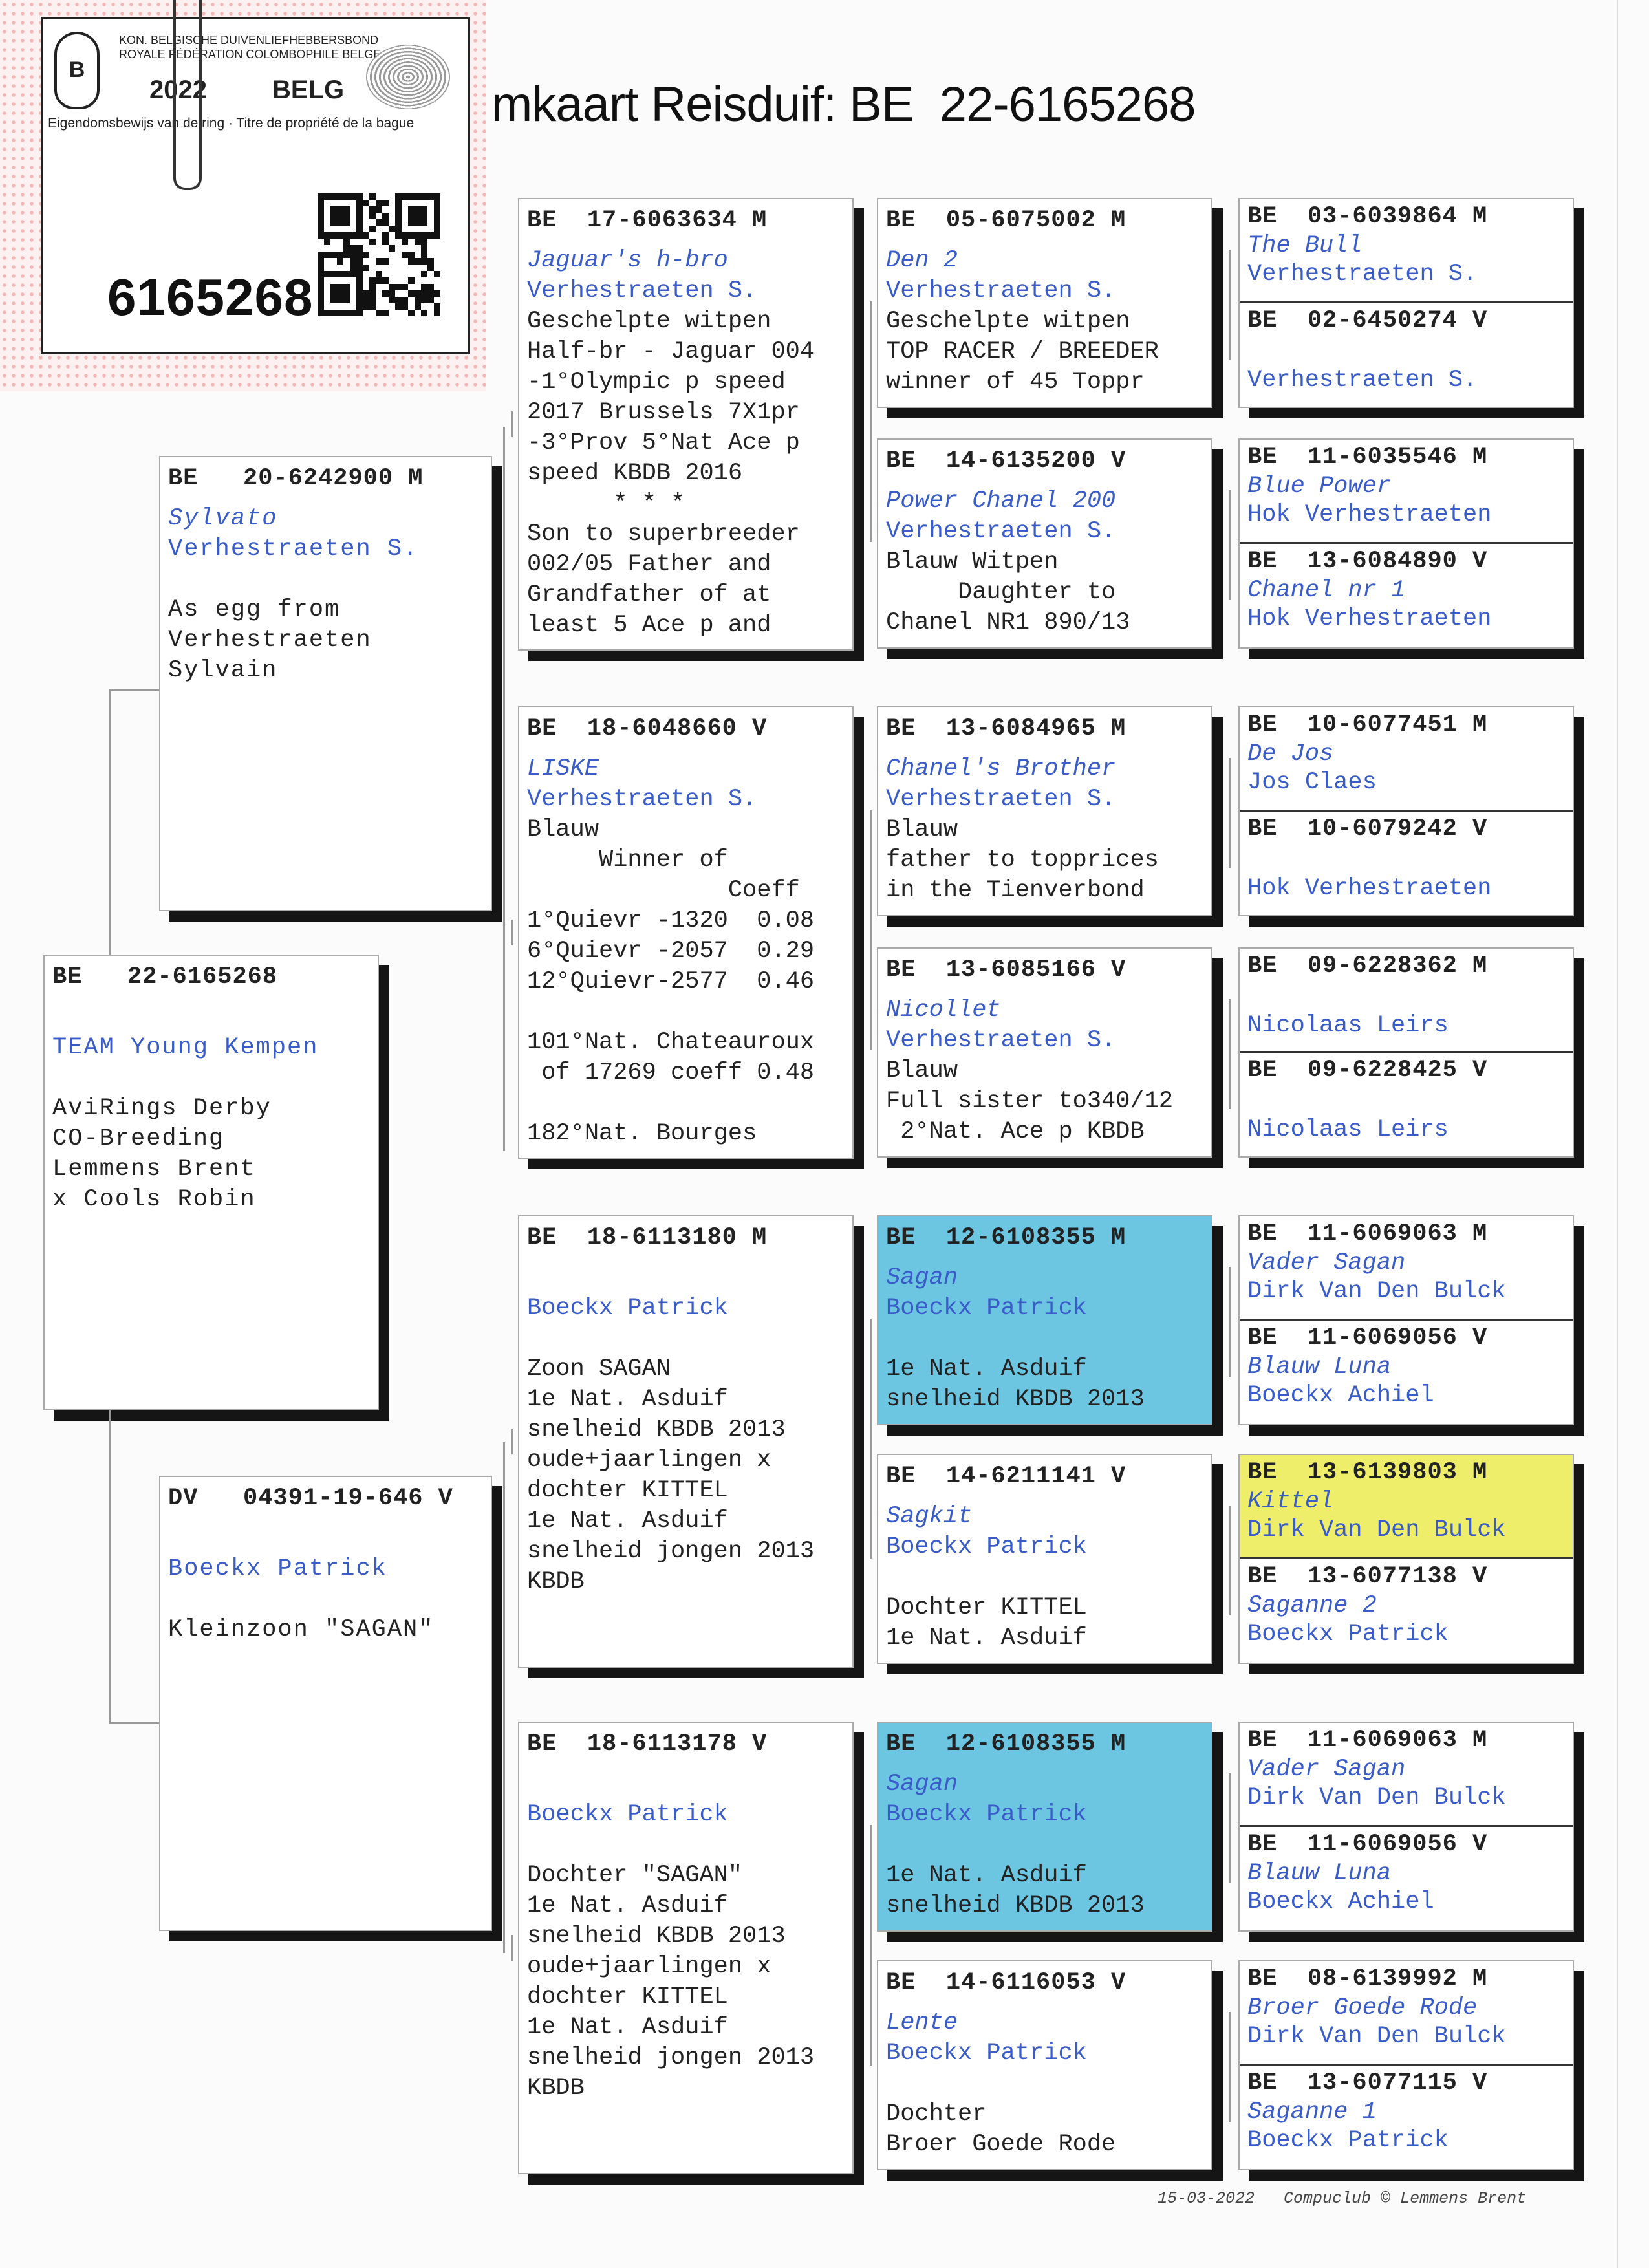  Describe the element at coordinates (154, 1169) in the screenshot. I see `note-line: Lemmens Brent` at that location.